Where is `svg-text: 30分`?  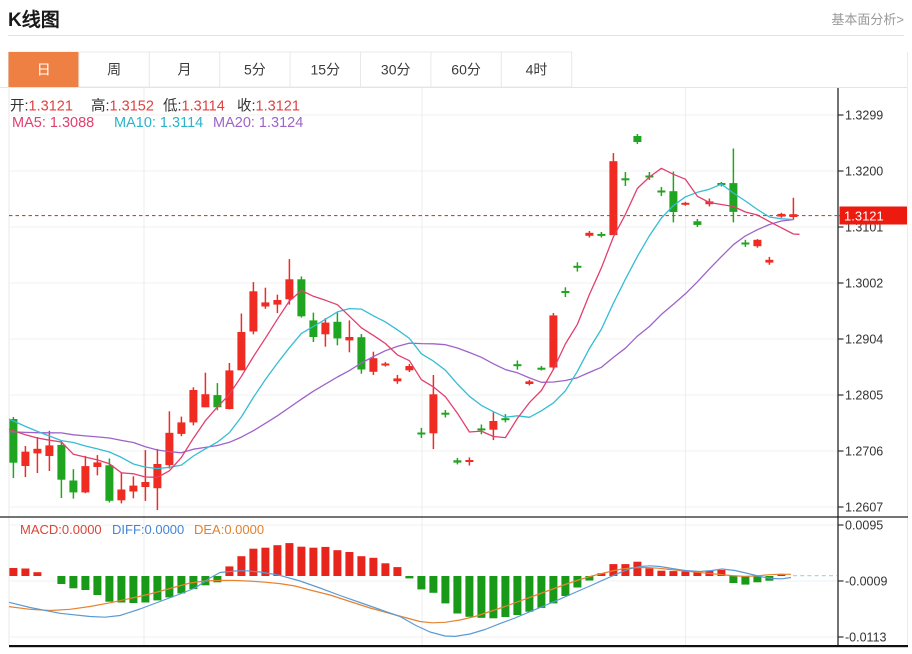 svg-text: 30分 is located at coordinates (396, 70).